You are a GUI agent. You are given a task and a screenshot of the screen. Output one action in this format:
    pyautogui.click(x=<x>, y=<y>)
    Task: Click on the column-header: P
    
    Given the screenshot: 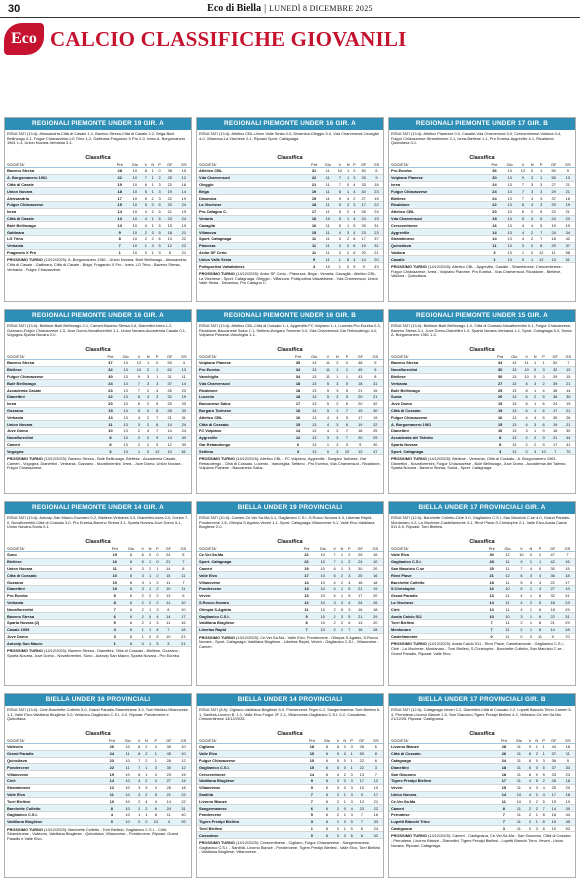 What is the action you would take?
    pyautogui.click(x=157, y=549)
    